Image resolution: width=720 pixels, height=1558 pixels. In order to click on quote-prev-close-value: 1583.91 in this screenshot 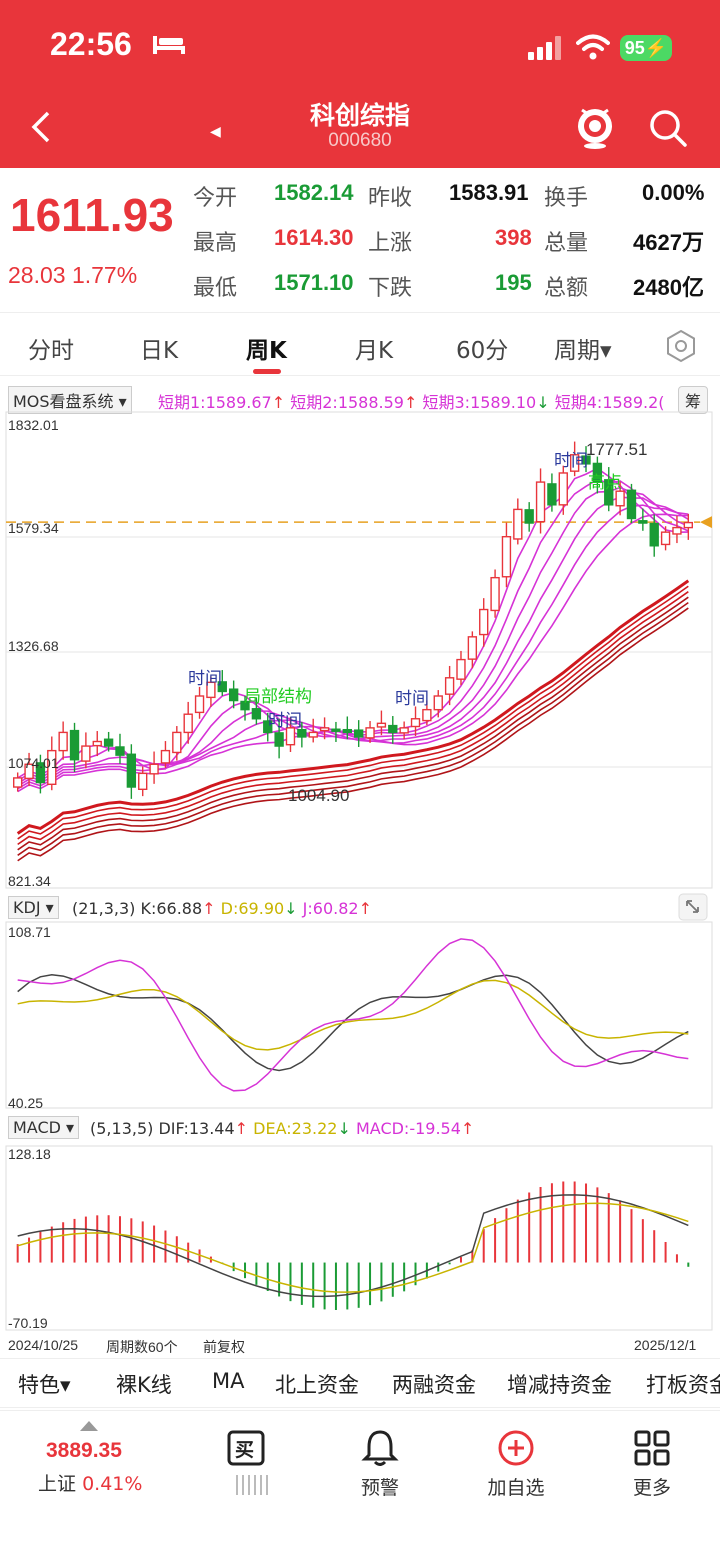, I will do `click(489, 192)`.